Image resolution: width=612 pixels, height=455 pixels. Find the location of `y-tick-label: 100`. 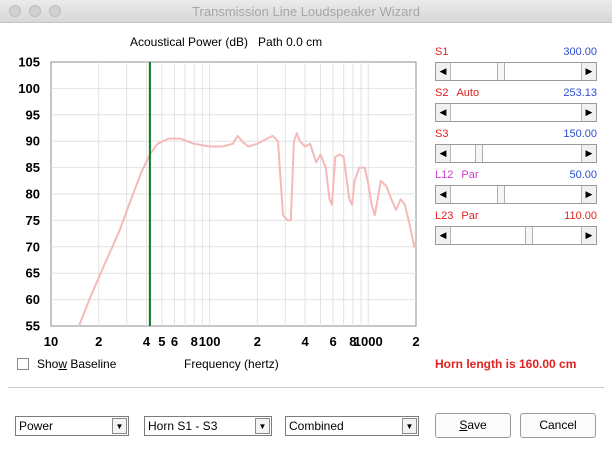

y-tick-label: 100 is located at coordinates (29, 88).